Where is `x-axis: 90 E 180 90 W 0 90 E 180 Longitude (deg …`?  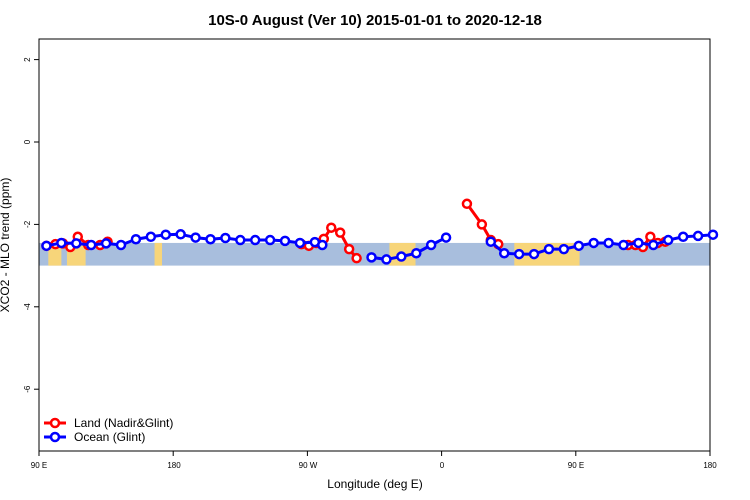
x-axis: 90 E 180 90 W 0 90 E 180 Longitude (deg … is located at coordinates (374, 470).